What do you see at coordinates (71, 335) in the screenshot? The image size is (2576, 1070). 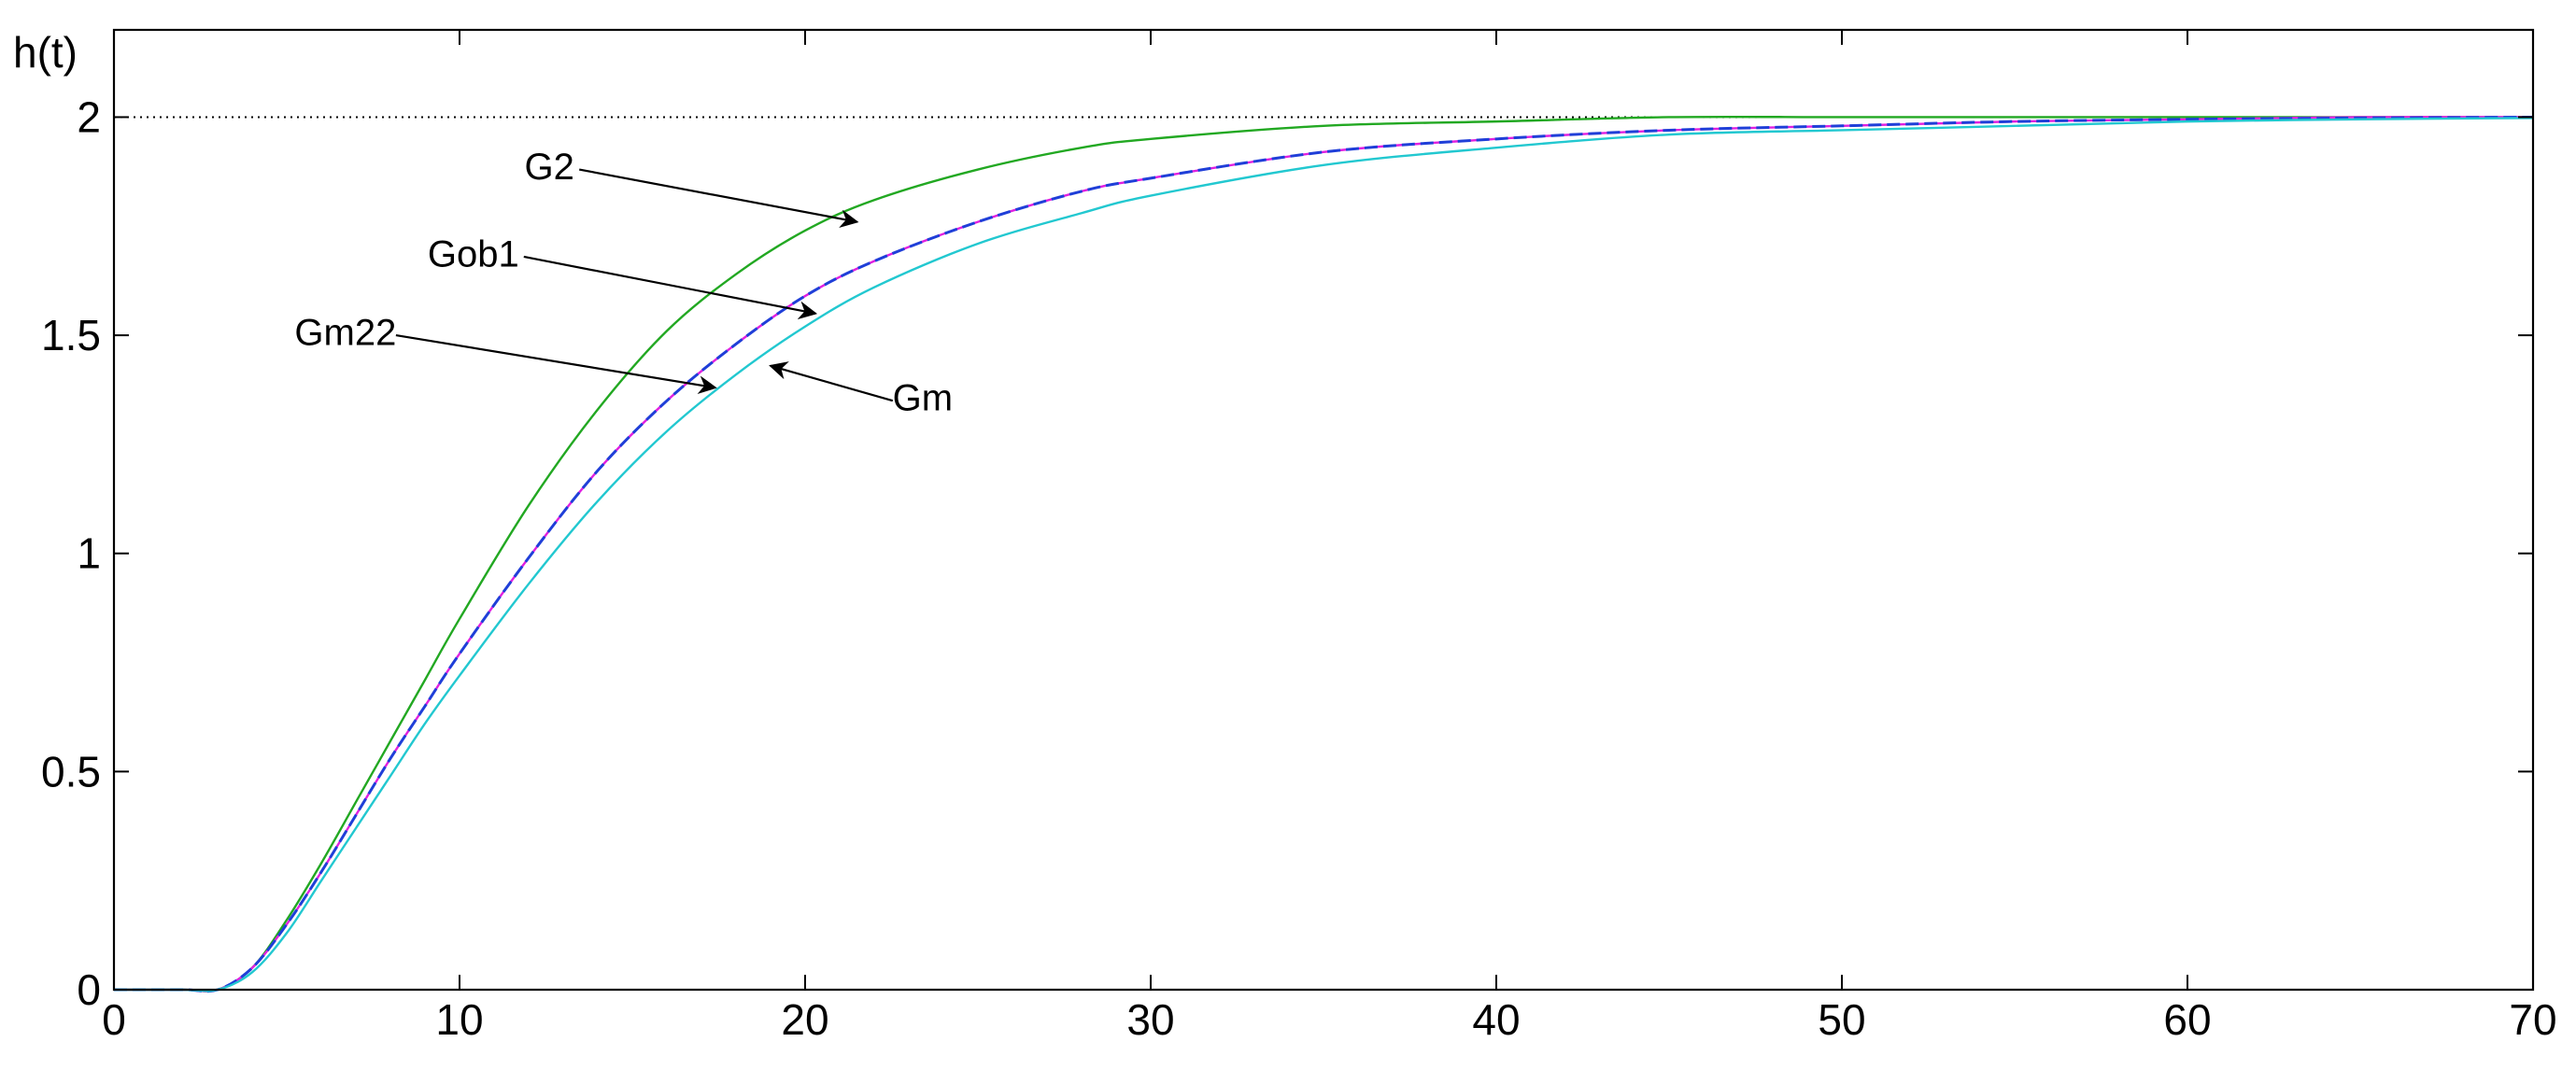 I see `y-tick-label: 1.5` at bounding box center [71, 335].